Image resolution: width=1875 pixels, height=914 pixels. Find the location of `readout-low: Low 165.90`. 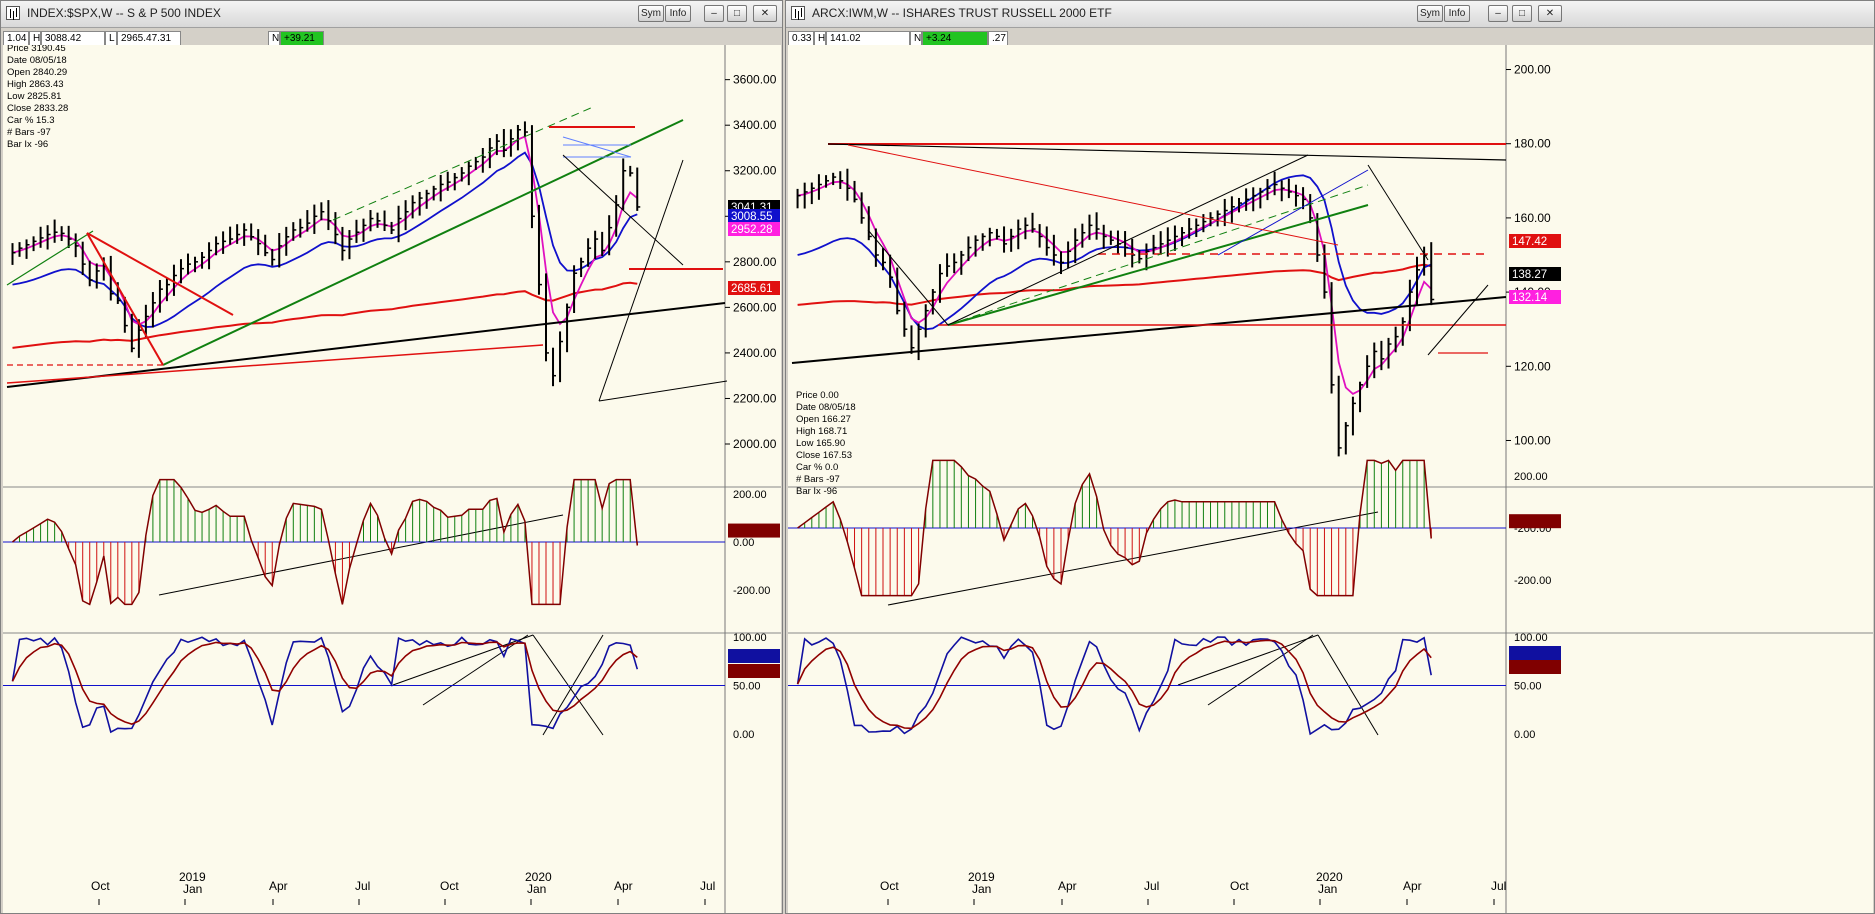

readout-low: Low 165.90 is located at coordinates (820, 443).